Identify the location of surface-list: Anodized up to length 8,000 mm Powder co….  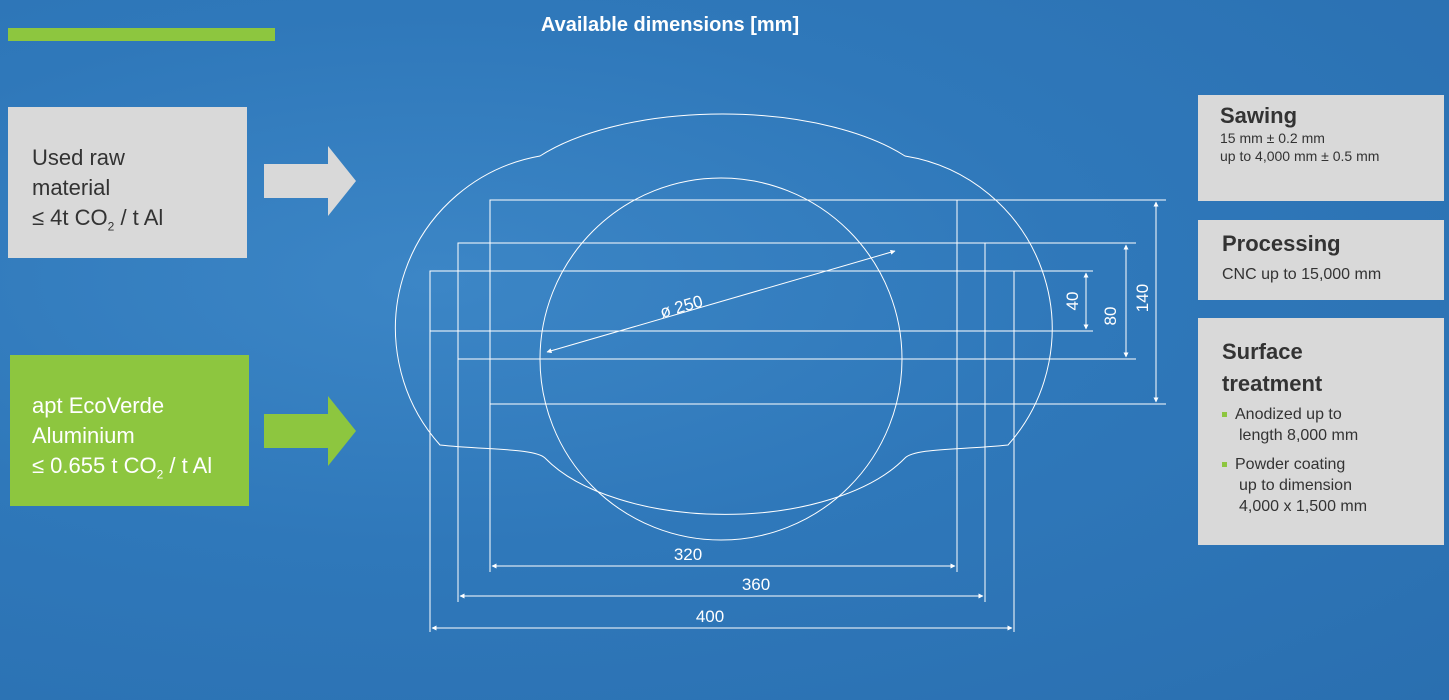
(1333, 460).